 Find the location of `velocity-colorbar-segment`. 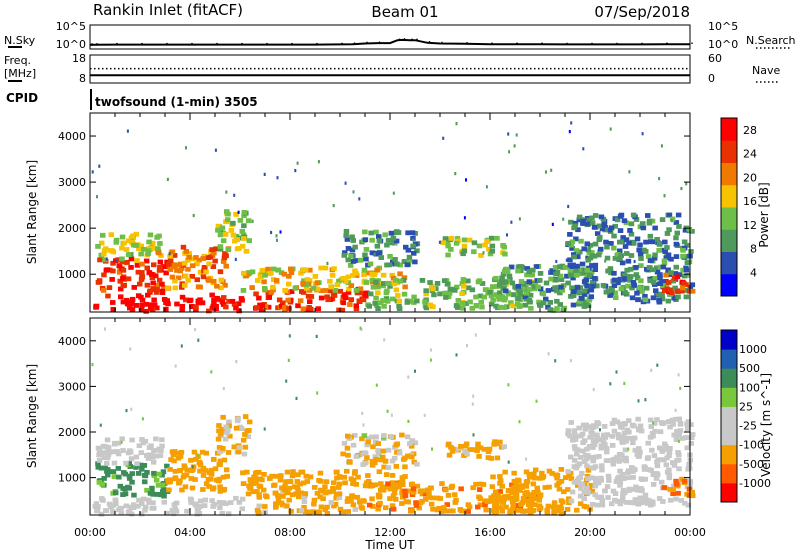

velocity-colorbar-segment is located at coordinates (729, 416).